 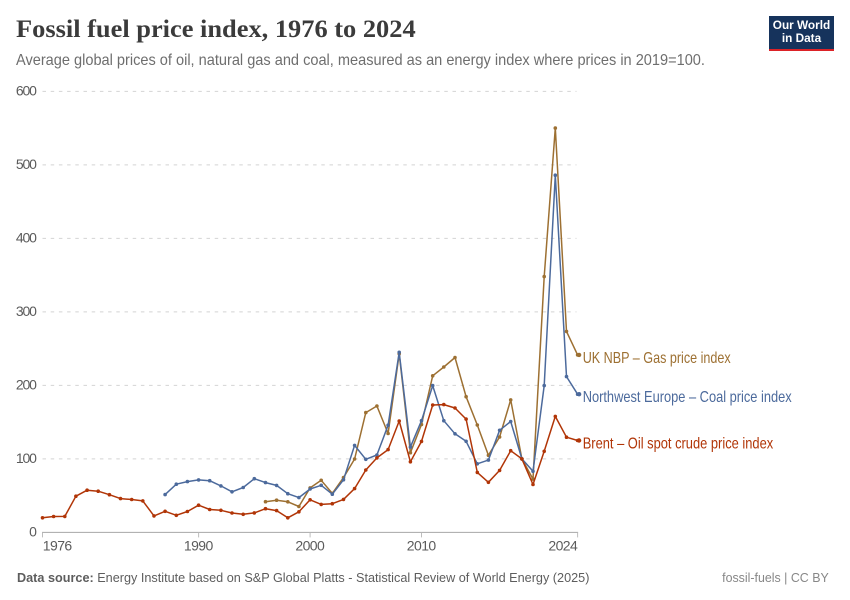 What do you see at coordinates (26, 91) in the screenshot?
I see `svg-text: 600` at bounding box center [26, 91].